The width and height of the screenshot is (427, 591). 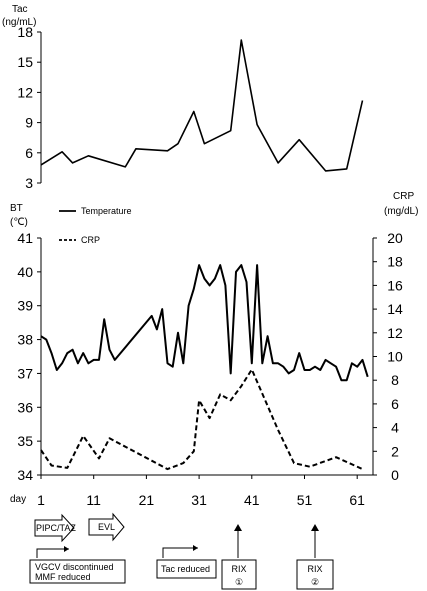 I want to click on tac-tick-label: 15, so click(x=25, y=62).